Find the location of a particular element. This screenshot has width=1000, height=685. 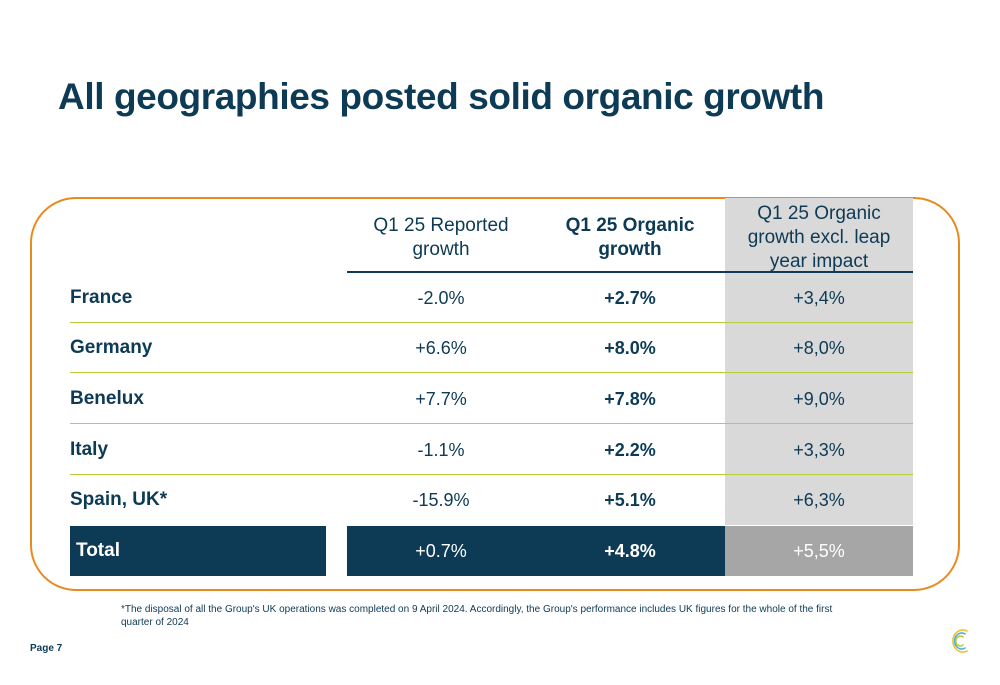

table-row: Benelux +7.7% +7.8% +9,0% is located at coordinates (491, 399).